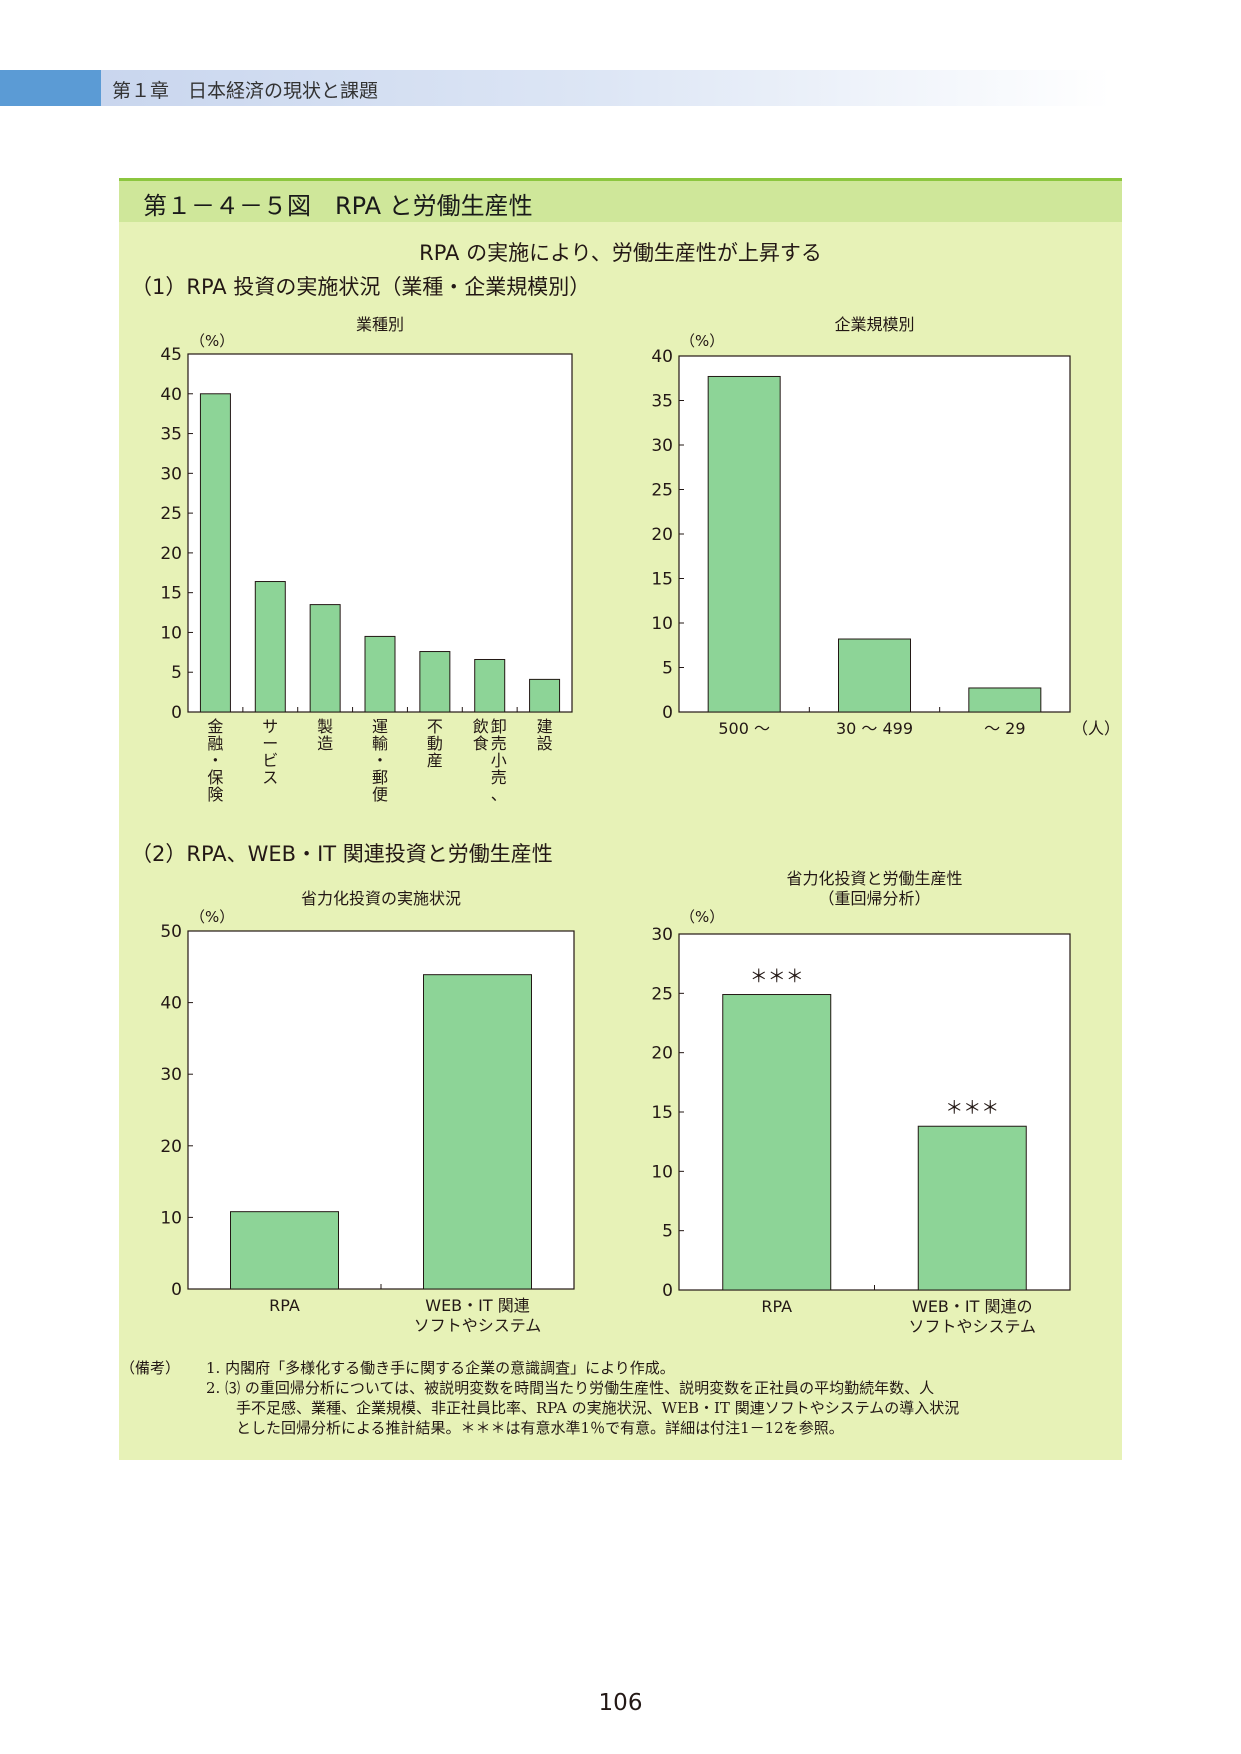  Describe the element at coordinates (662, 1113) in the screenshot. I see `regression-y-tick-label: 15` at that location.